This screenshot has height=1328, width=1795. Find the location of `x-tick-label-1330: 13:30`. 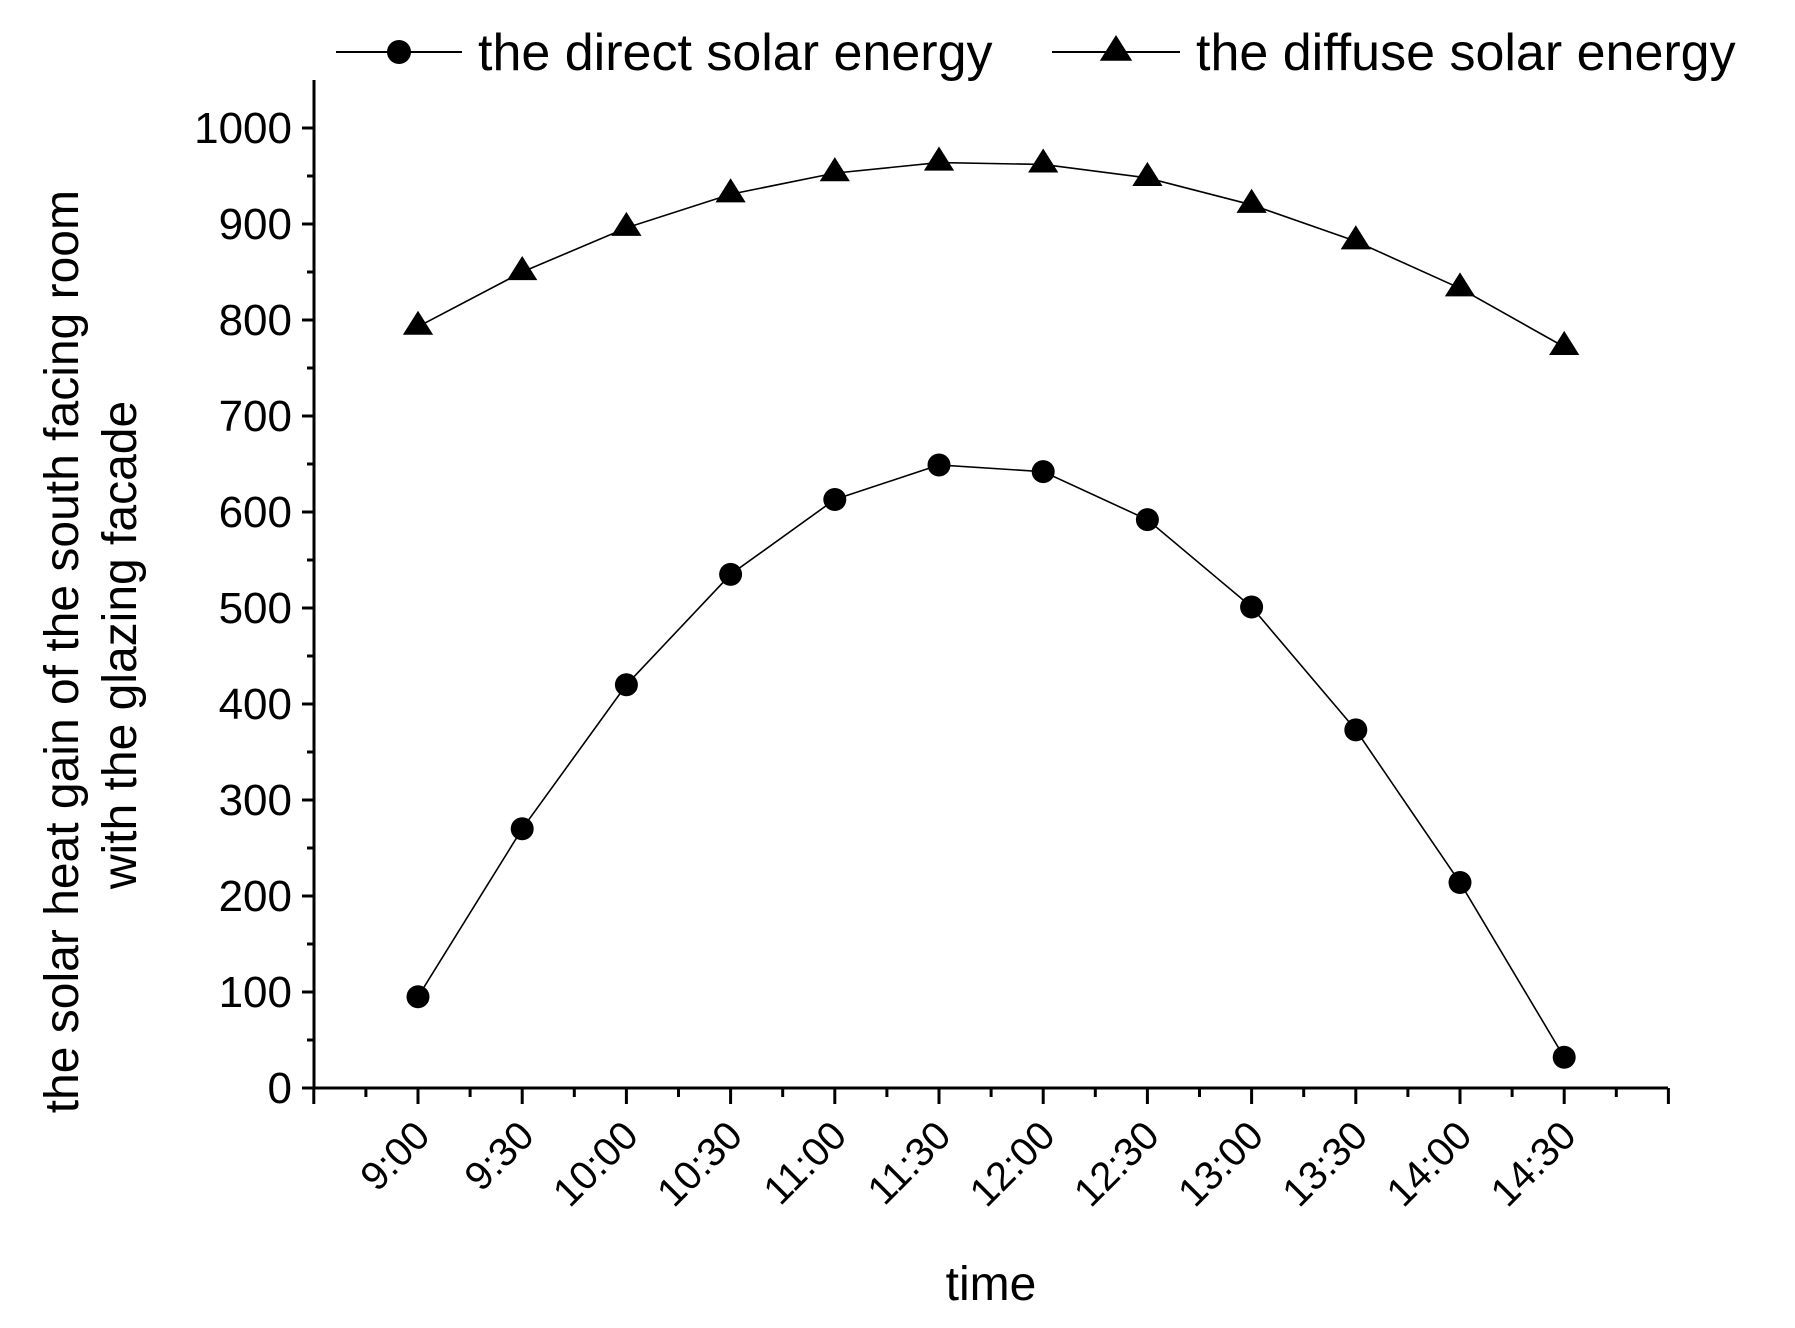

x-tick-label-1330: 13:30 is located at coordinates (1325, 1164).